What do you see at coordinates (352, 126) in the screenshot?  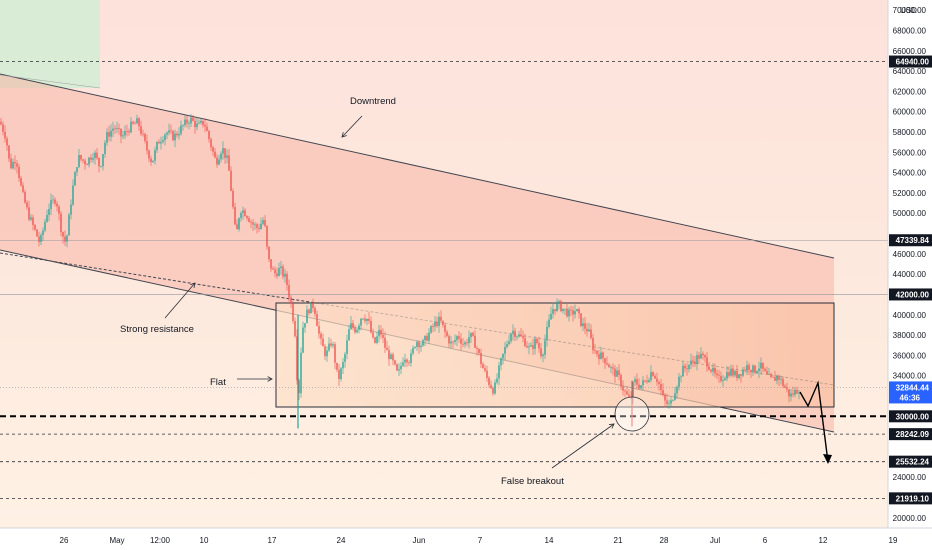 I see `annotation-downtrend-arrow` at bounding box center [352, 126].